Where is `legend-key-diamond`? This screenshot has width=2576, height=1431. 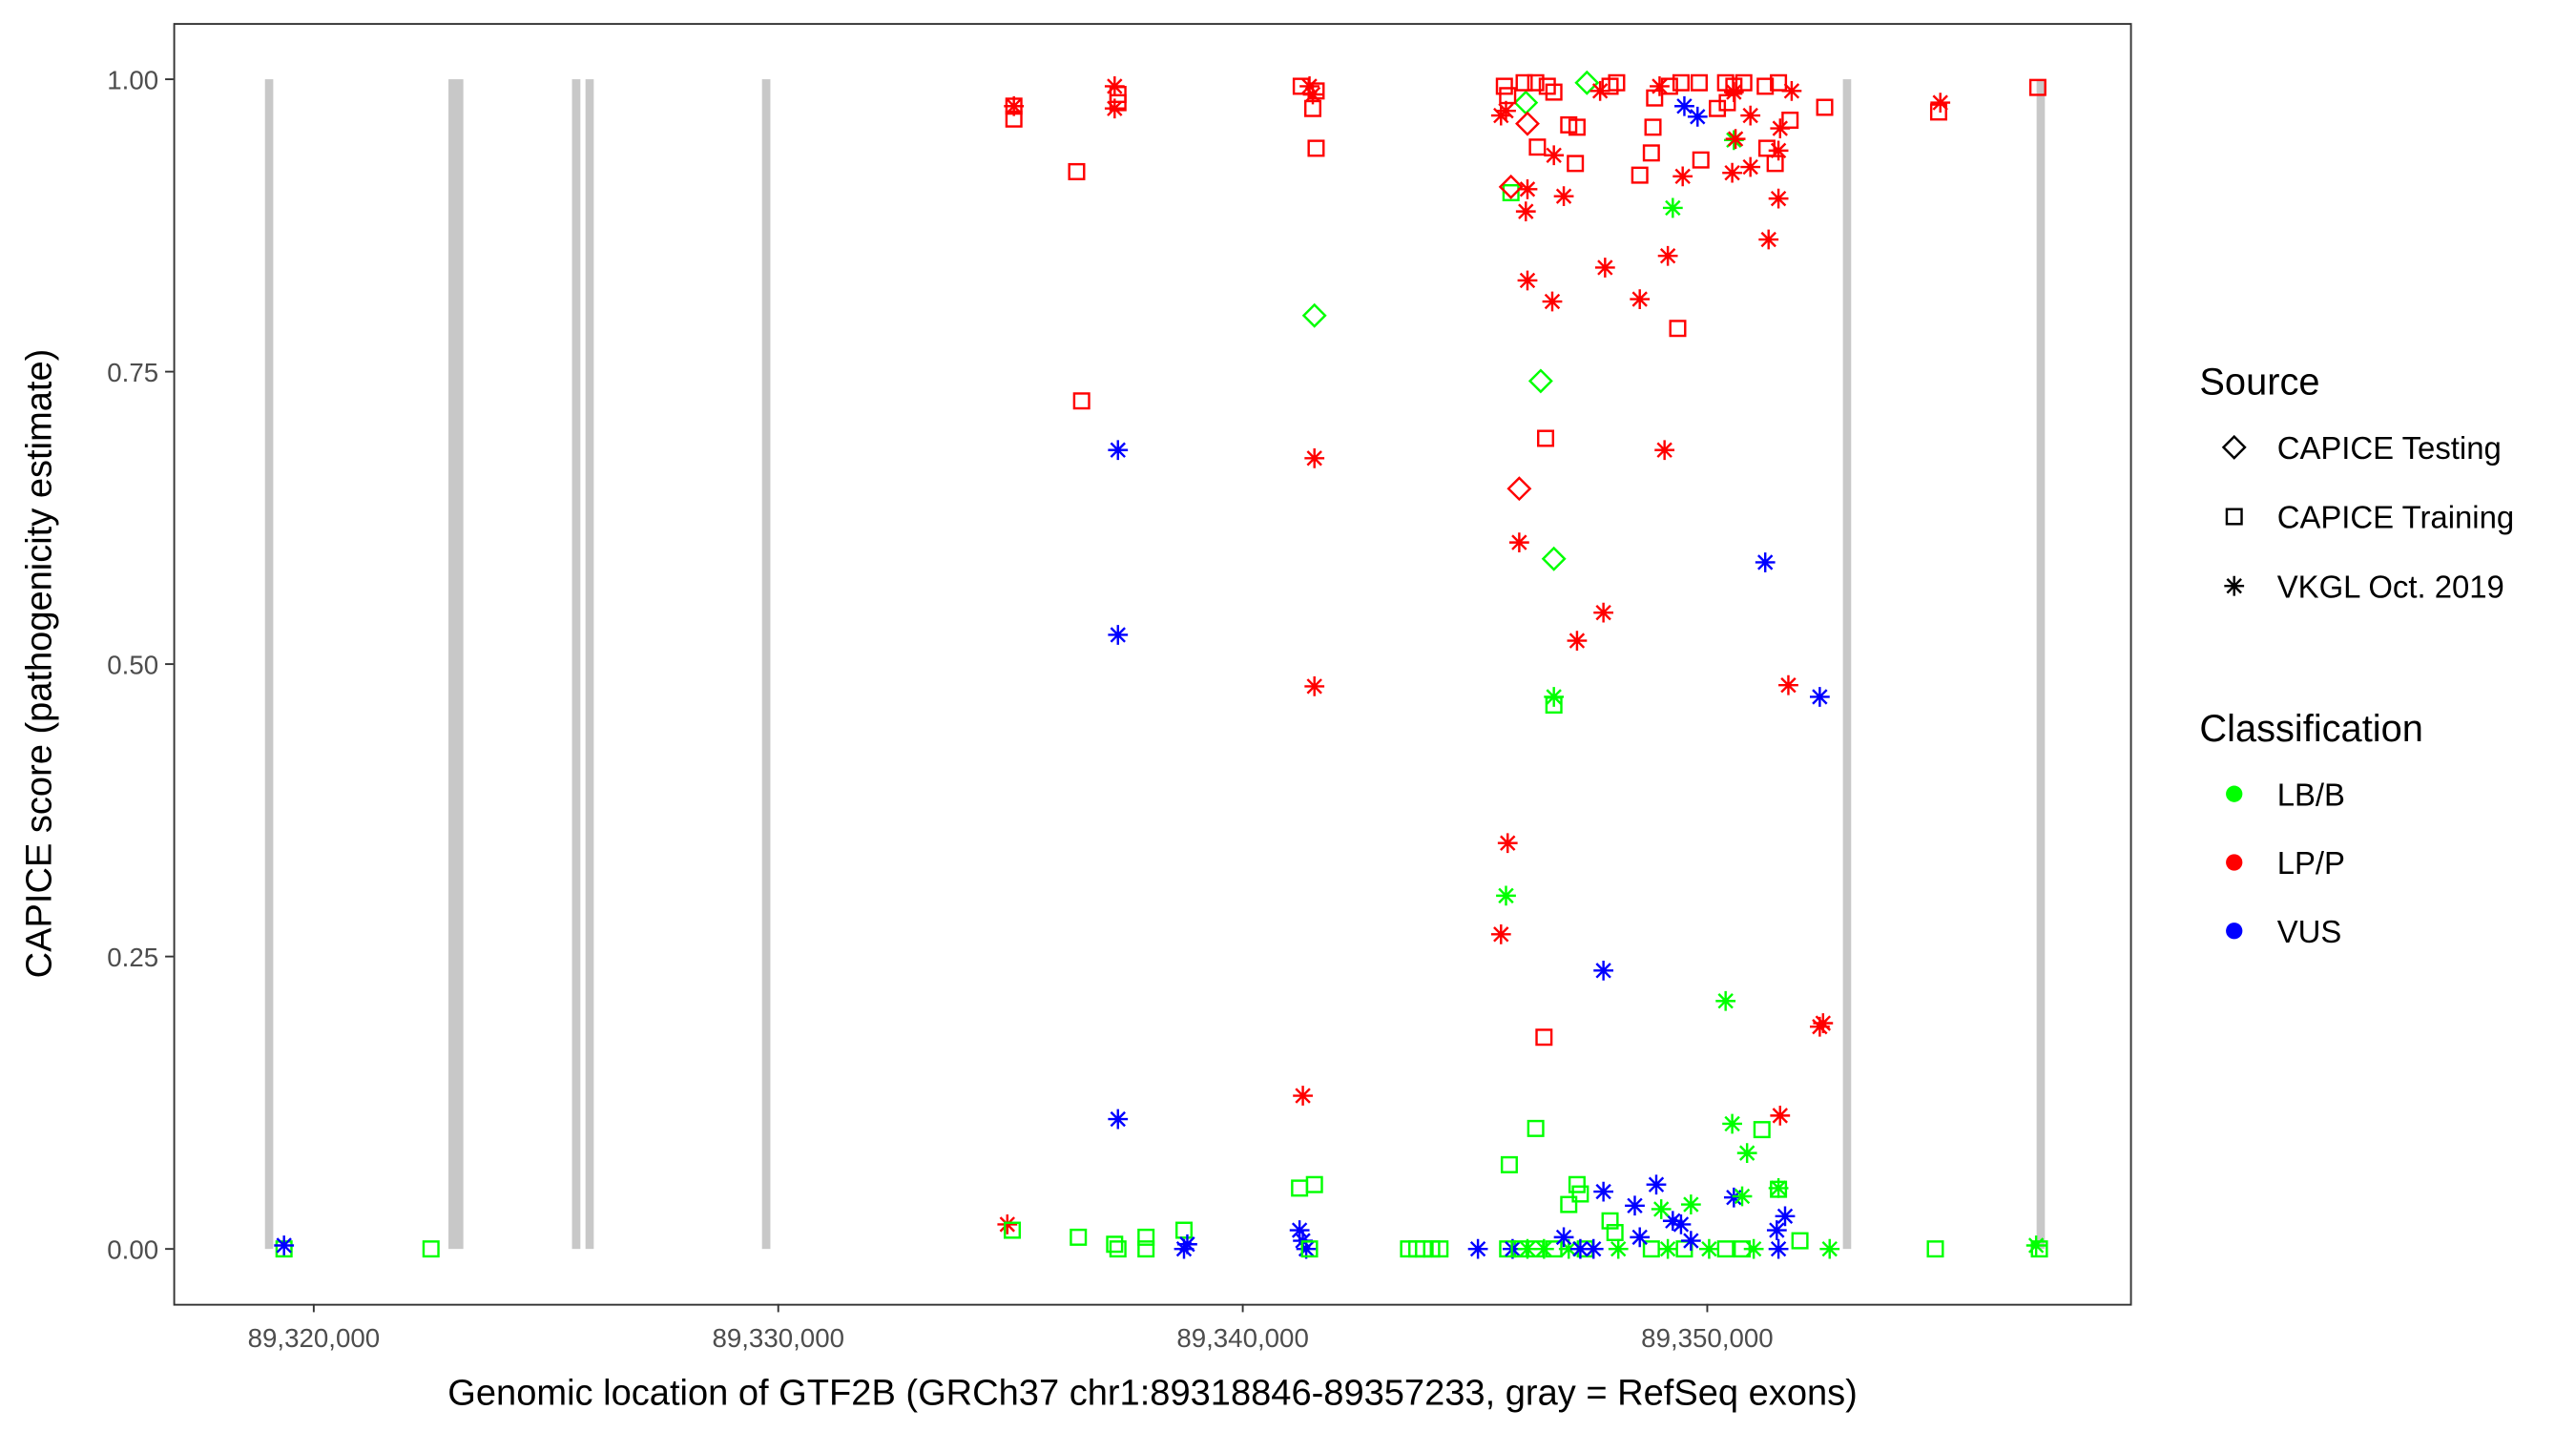 legend-key-diamond is located at coordinates (2234, 447).